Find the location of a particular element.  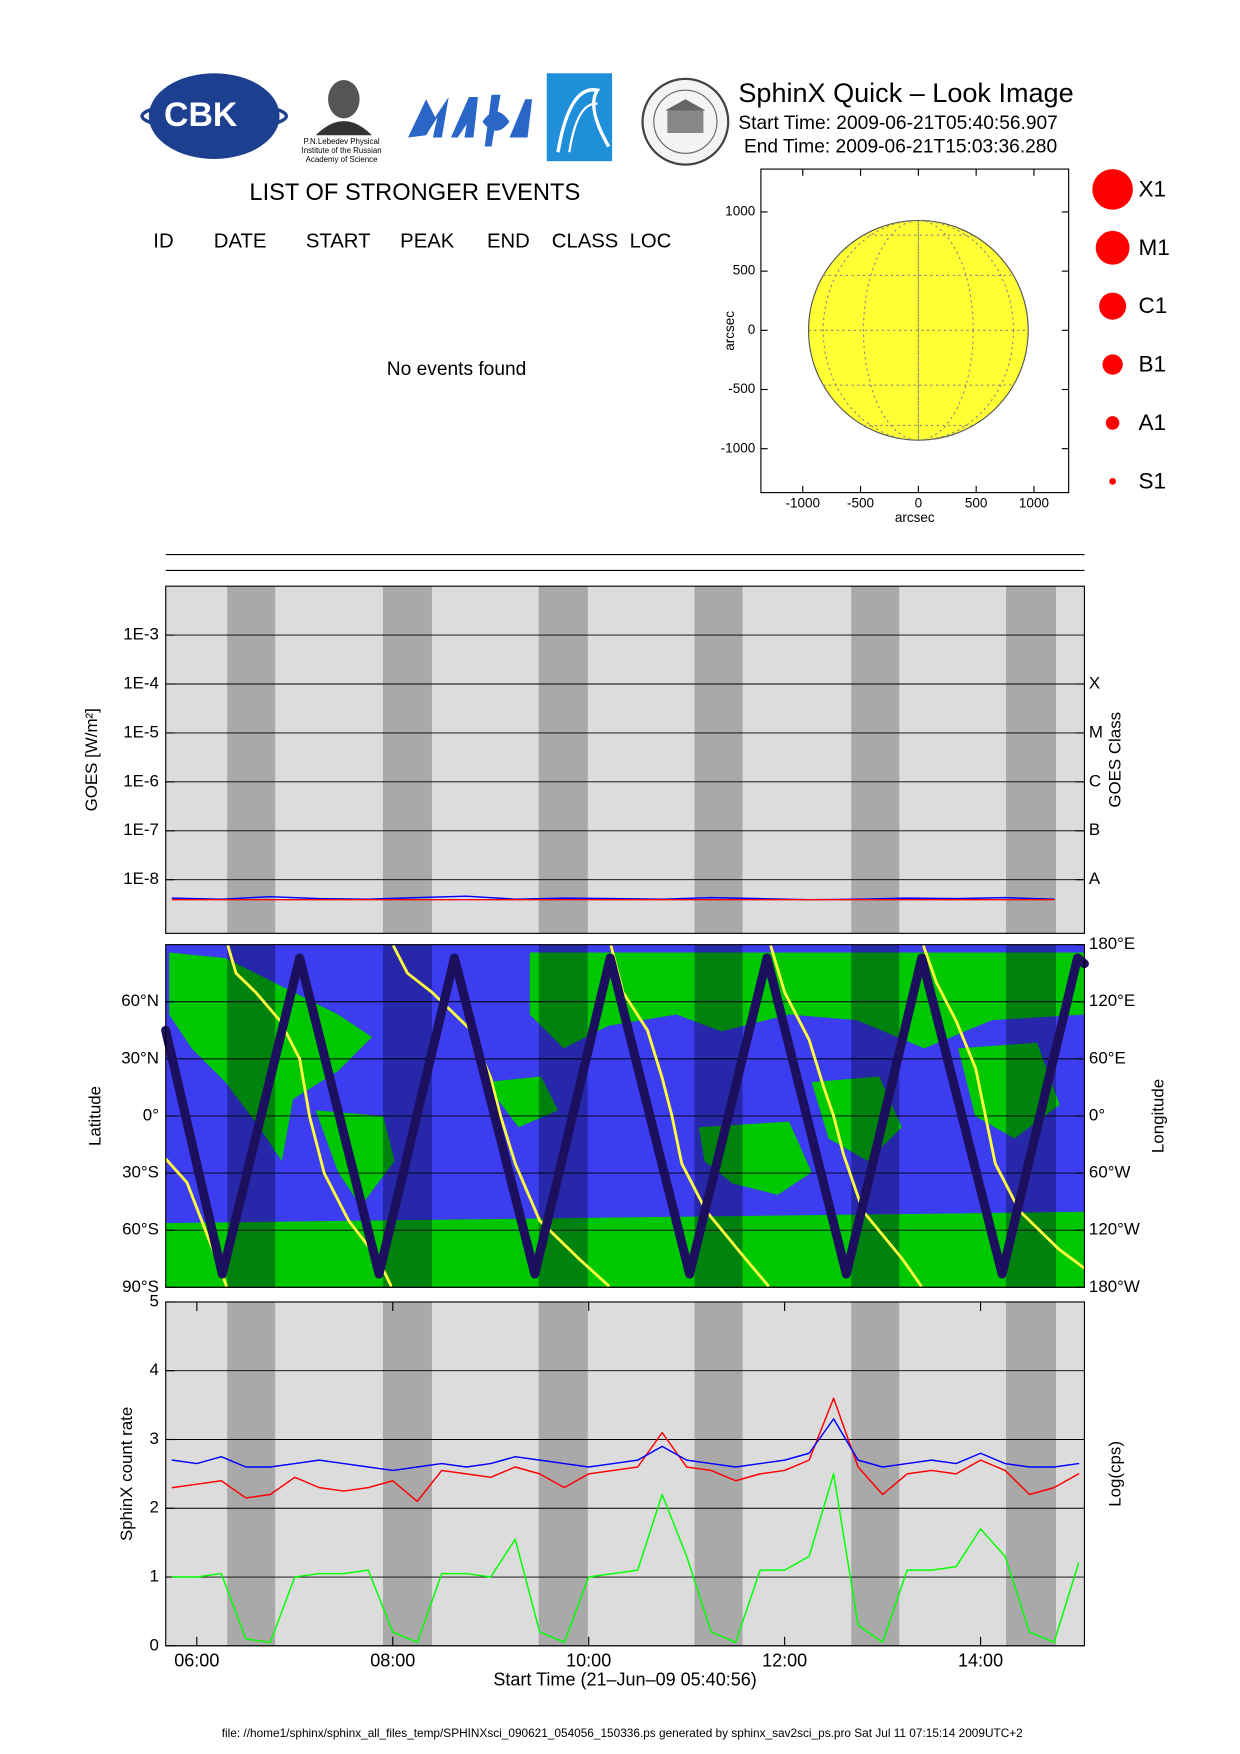

x-tick-label: 500 is located at coordinates (976, 502).